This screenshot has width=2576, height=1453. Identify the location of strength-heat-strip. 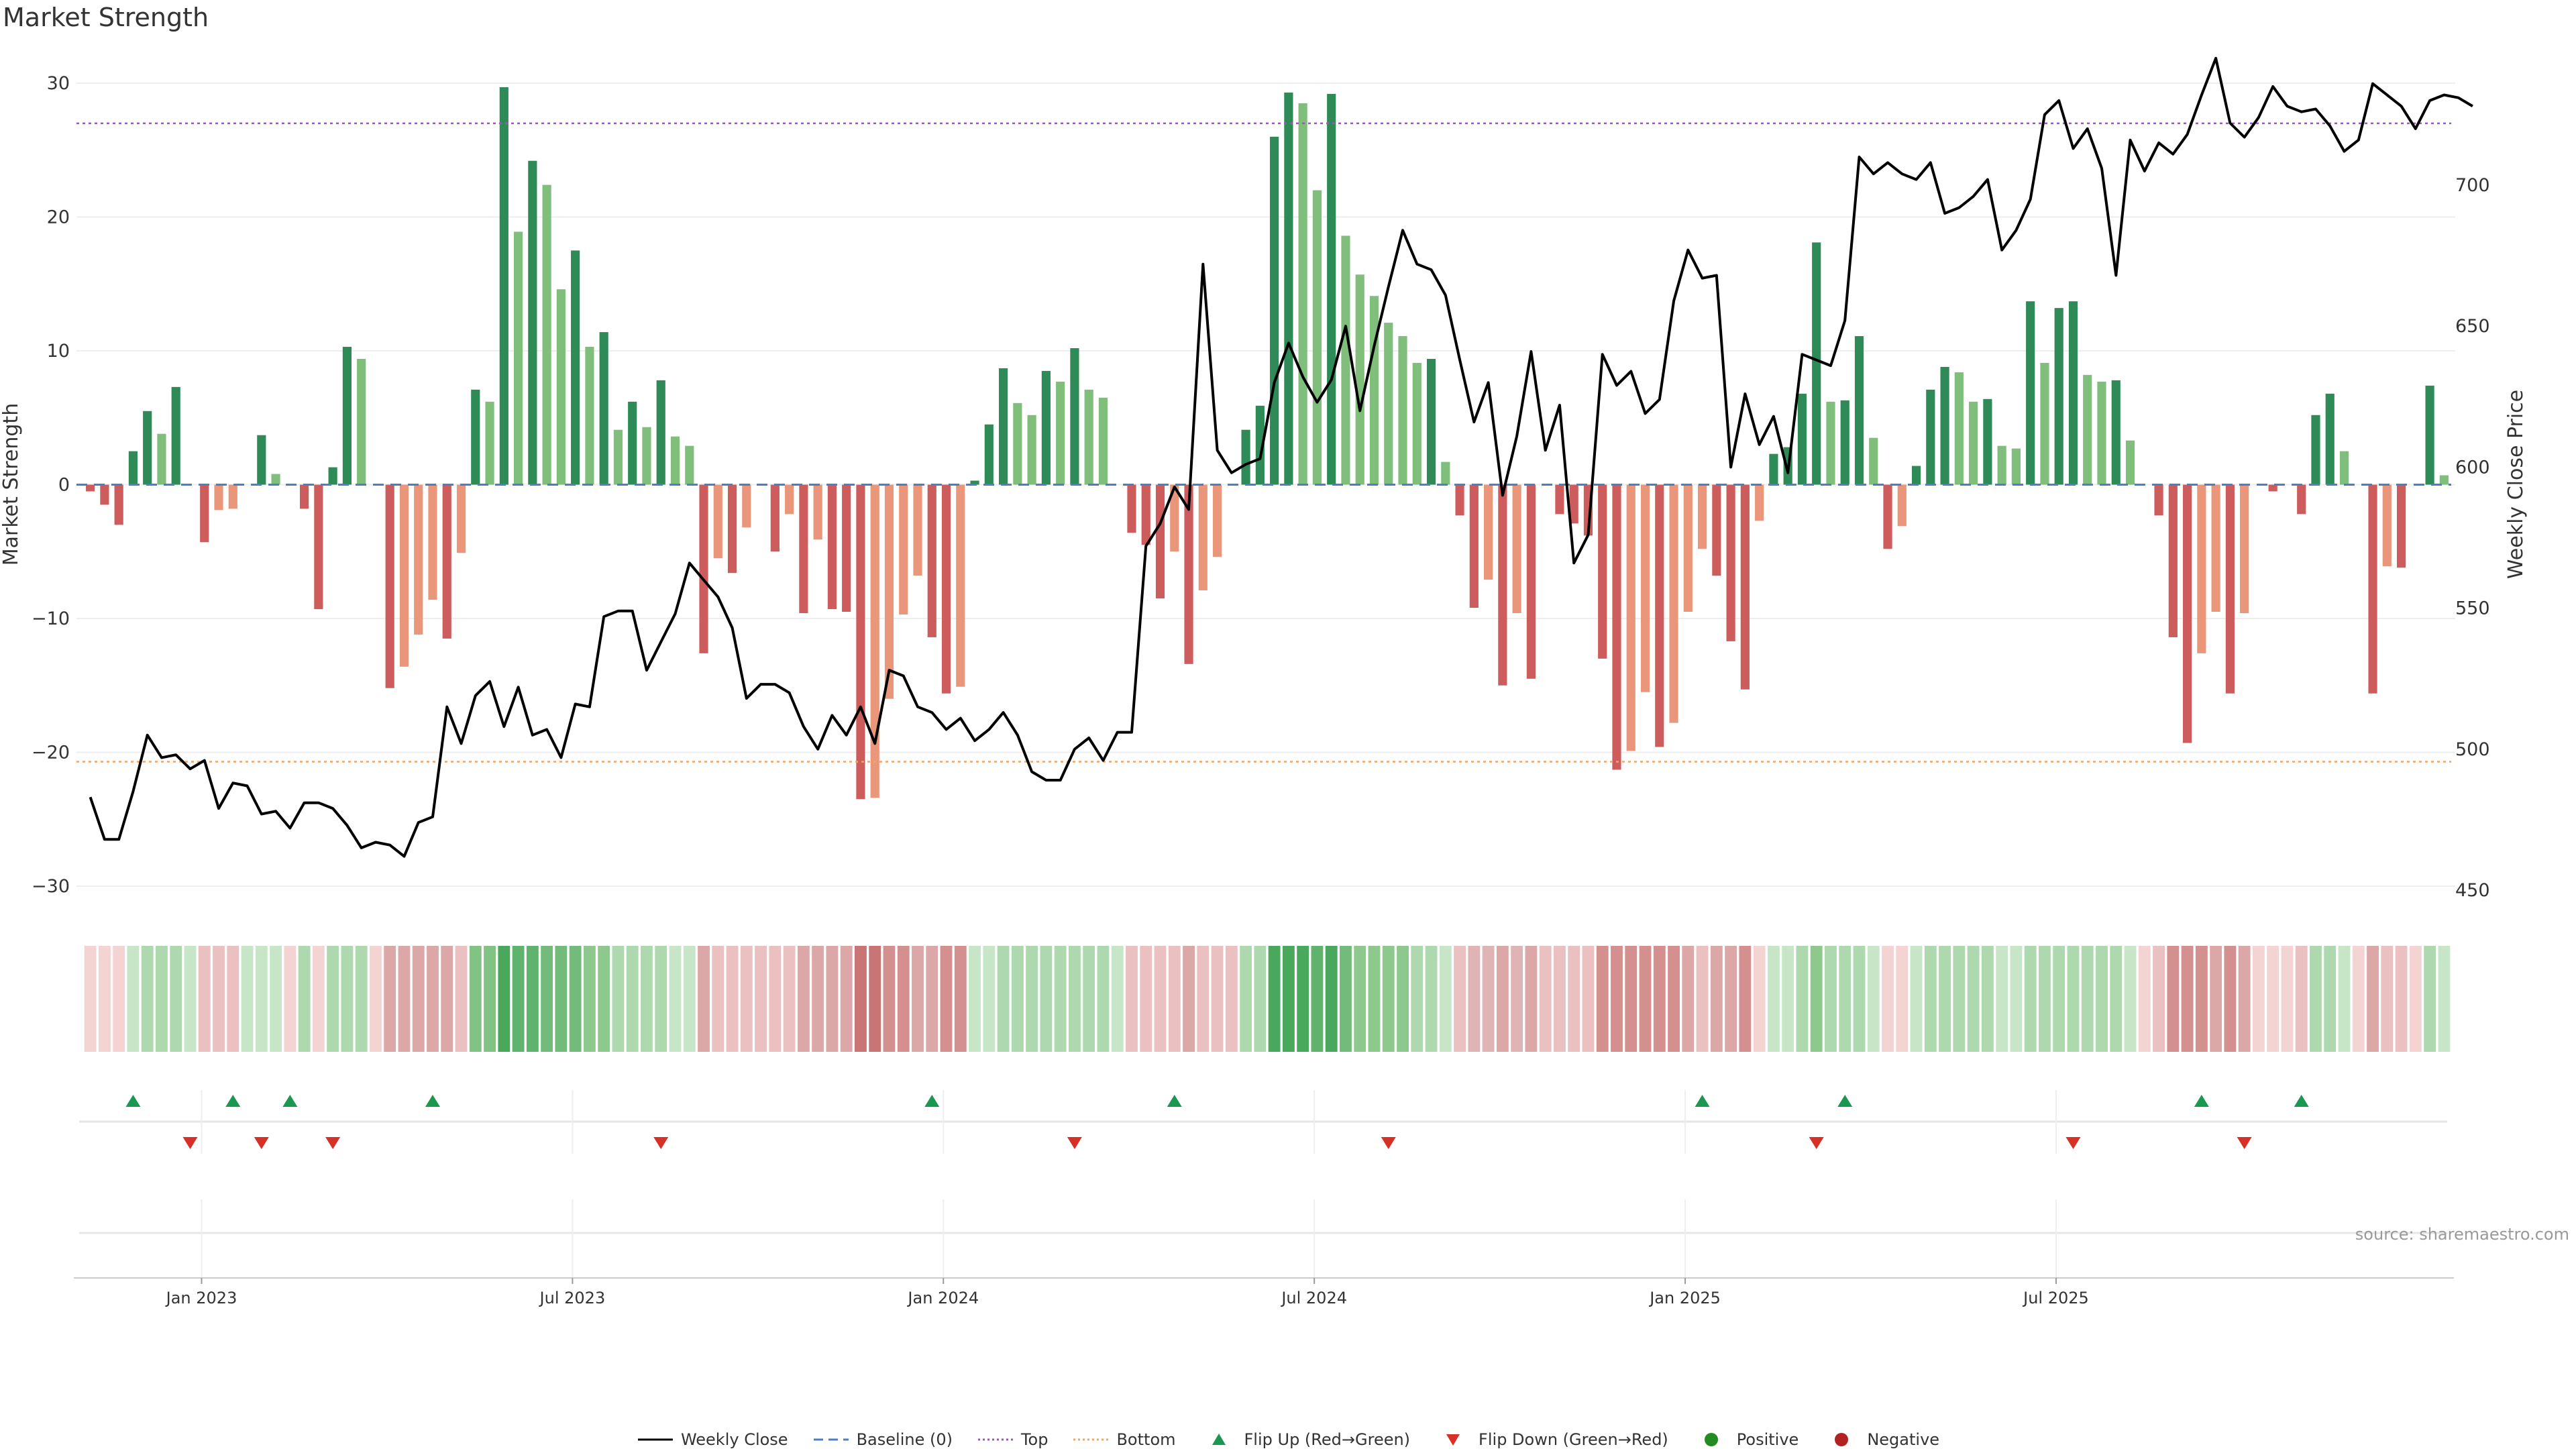
(1267, 999).